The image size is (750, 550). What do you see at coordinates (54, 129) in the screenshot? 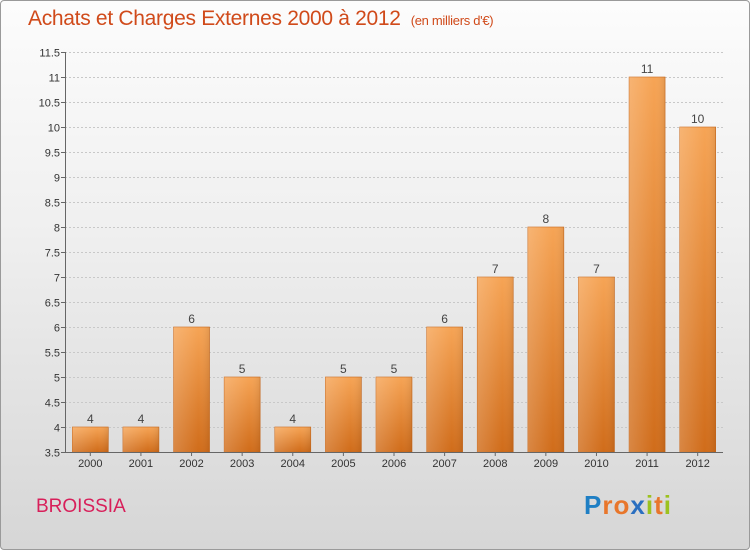
I see `y-tick-label: 10` at bounding box center [54, 129].